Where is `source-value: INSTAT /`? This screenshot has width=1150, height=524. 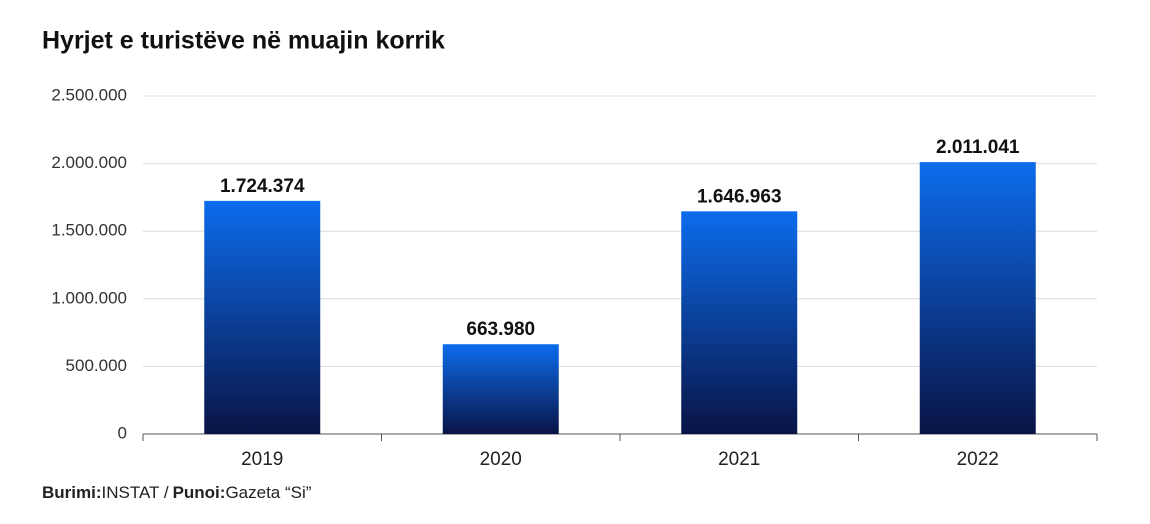
source-value: INSTAT / is located at coordinates (135, 492).